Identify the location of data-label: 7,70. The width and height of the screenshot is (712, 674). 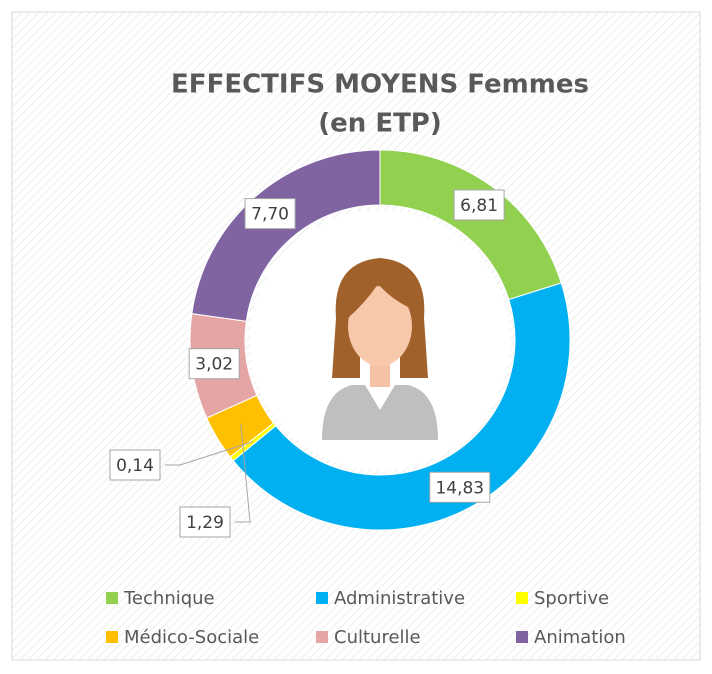
(270, 215).